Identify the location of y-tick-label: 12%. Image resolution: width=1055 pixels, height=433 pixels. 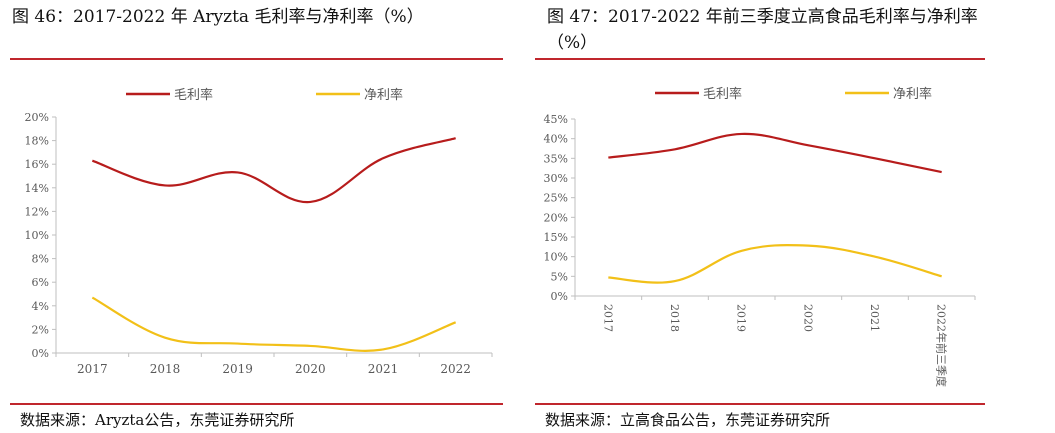
(37, 211).